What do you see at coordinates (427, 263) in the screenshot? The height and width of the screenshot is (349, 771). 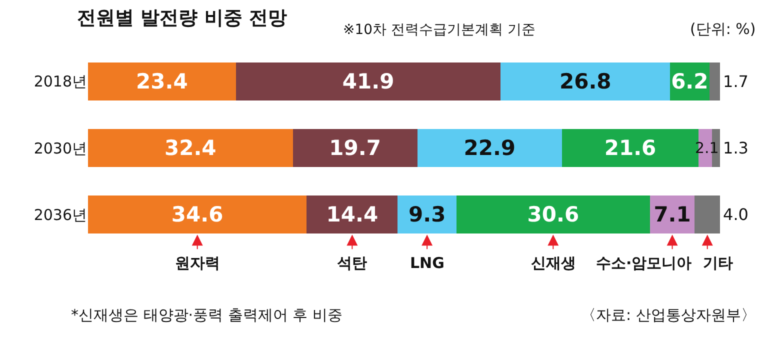 I see `series-label: LNG` at bounding box center [427, 263].